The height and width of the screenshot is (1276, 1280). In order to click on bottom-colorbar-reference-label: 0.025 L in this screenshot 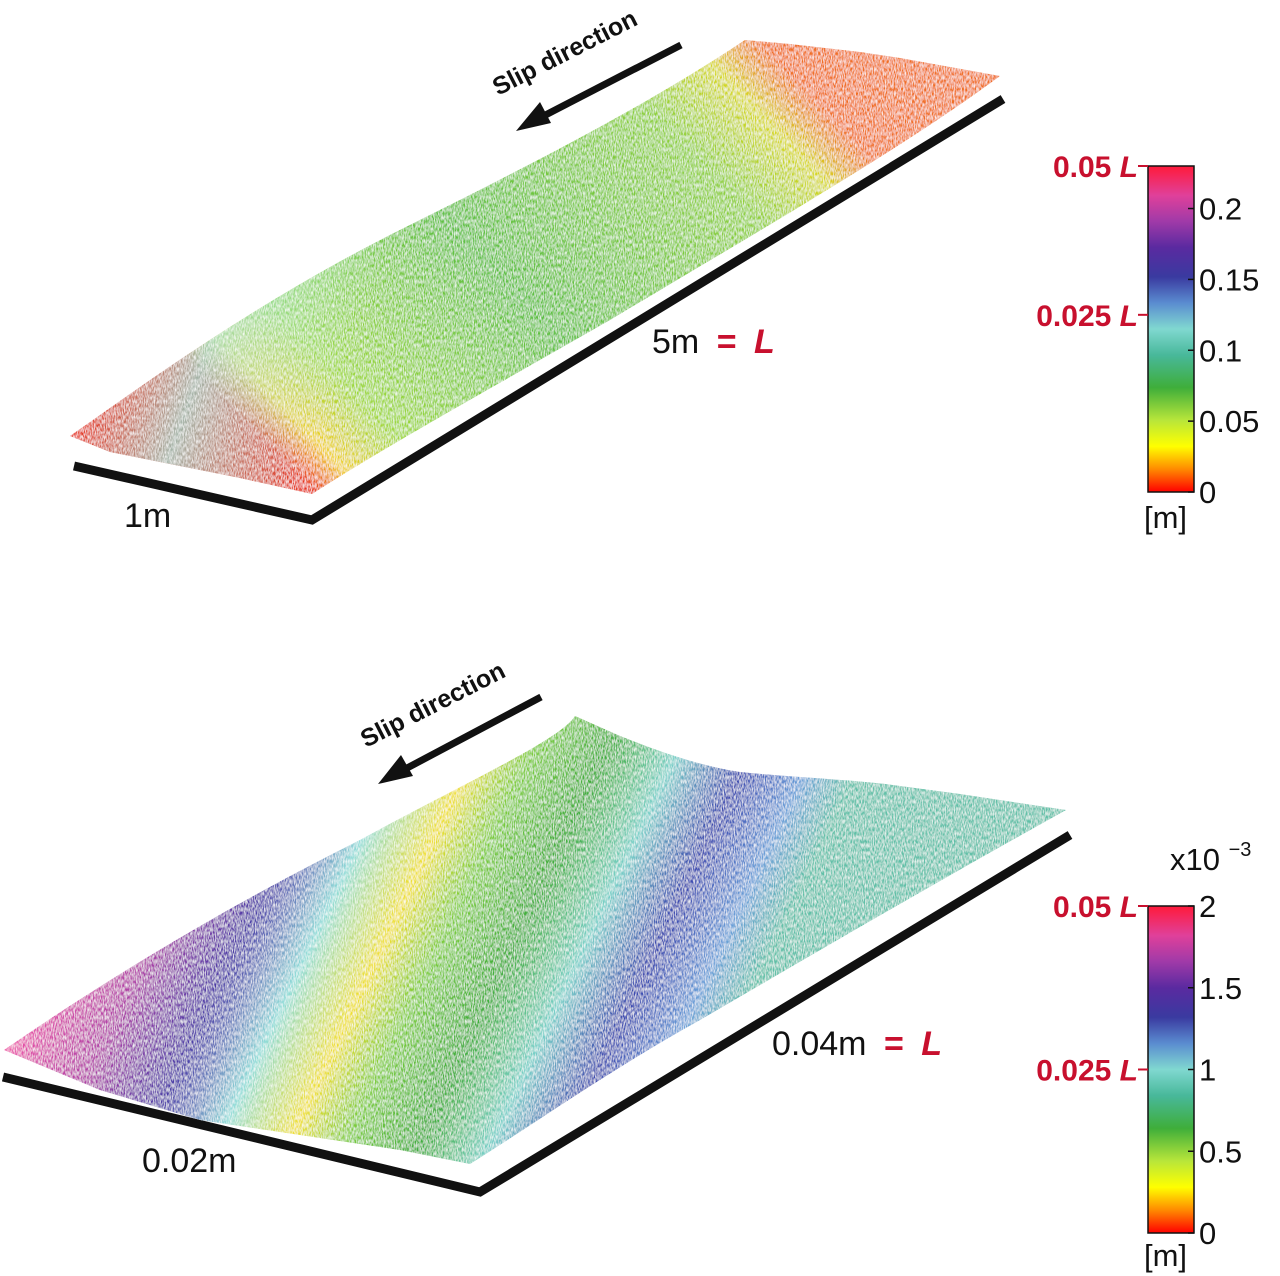, I will do `click(1087, 1071)`.